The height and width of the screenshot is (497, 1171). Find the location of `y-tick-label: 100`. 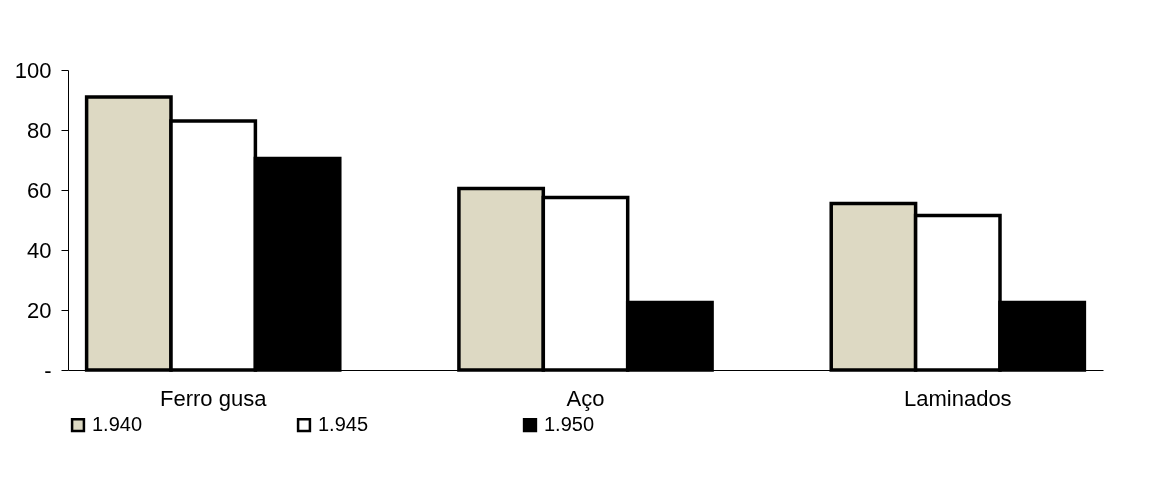

y-tick-label: 100 is located at coordinates (33, 70).